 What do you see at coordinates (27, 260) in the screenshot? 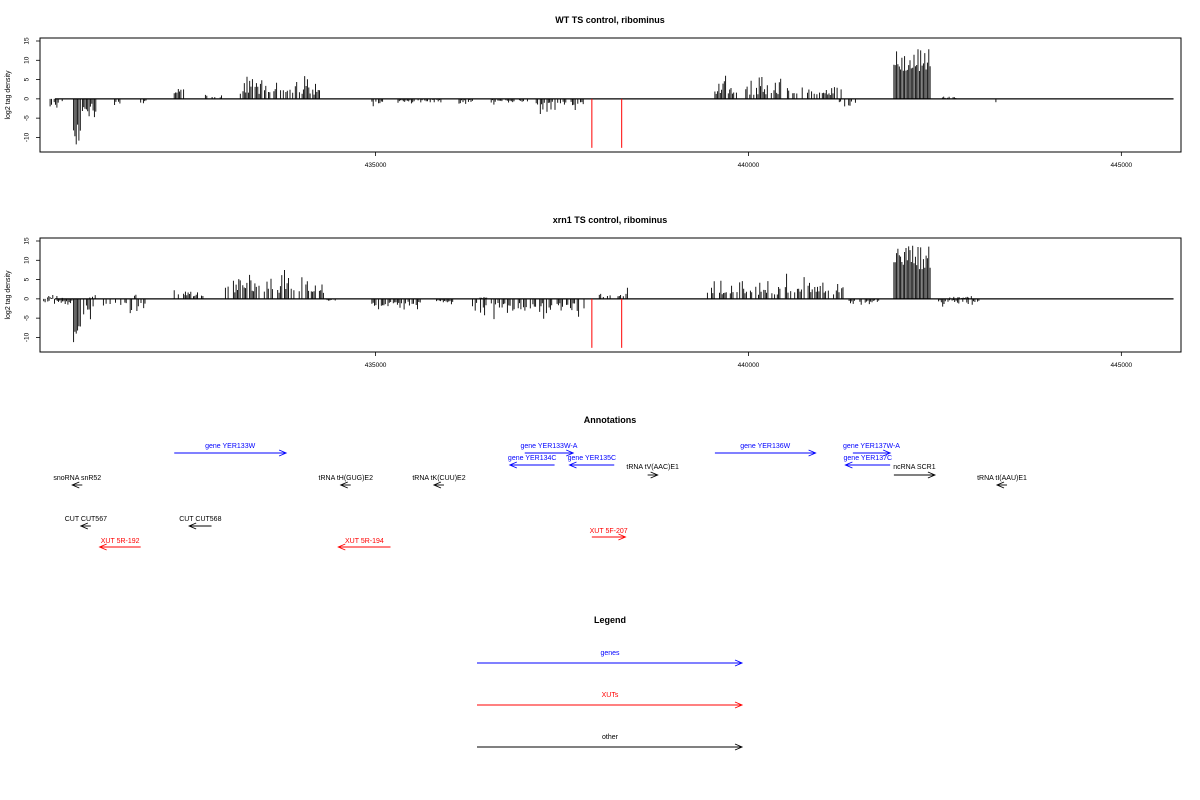
I see `xrn1-y-tick-label: 10` at bounding box center [27, 260].